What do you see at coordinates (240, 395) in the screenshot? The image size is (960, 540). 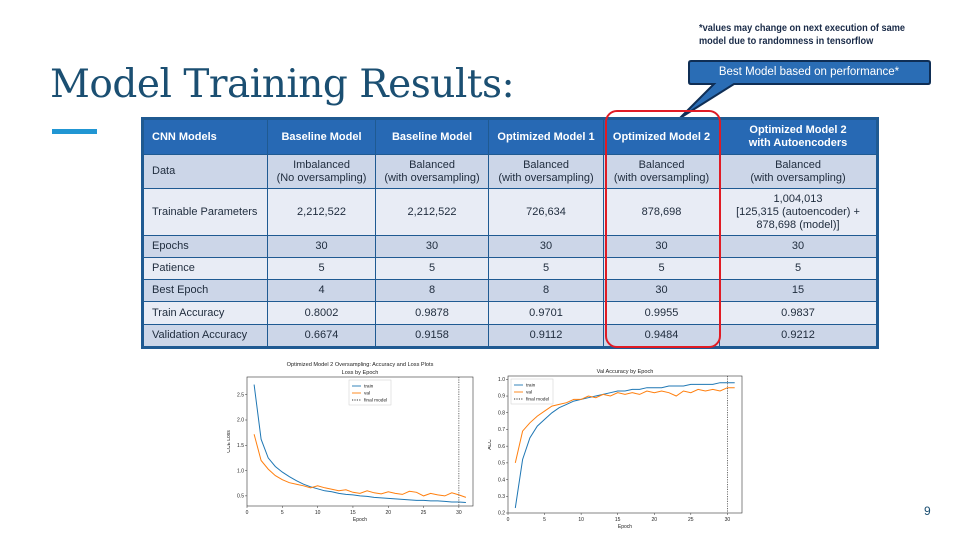 I see `y-tick-label: 2.5` at bounding box center [240, 395].